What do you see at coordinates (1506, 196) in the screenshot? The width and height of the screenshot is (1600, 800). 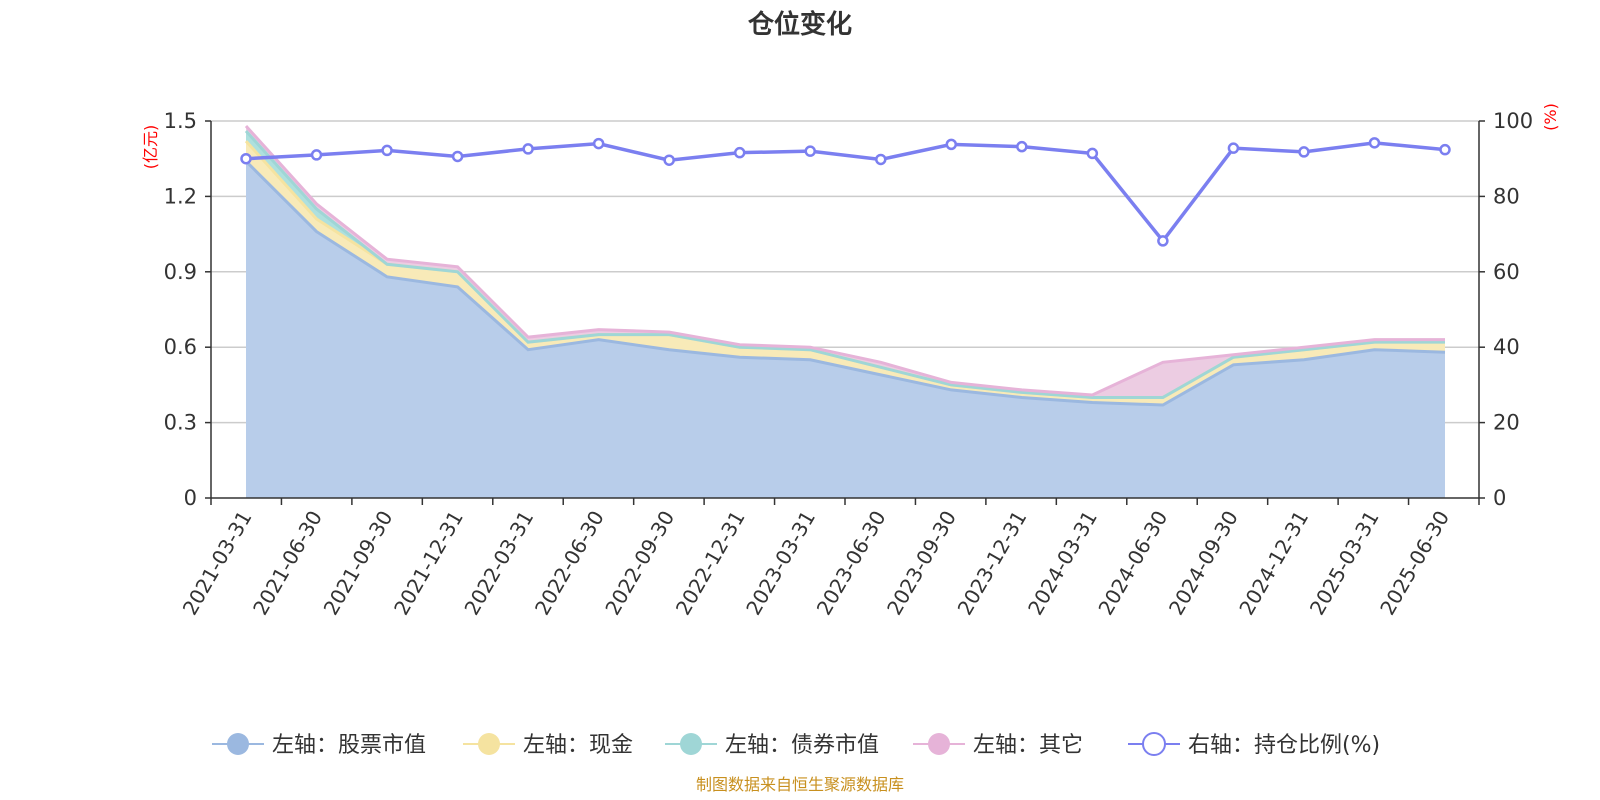 I see `y-right-tick-label: 80` at bounding box center [1506, 196].